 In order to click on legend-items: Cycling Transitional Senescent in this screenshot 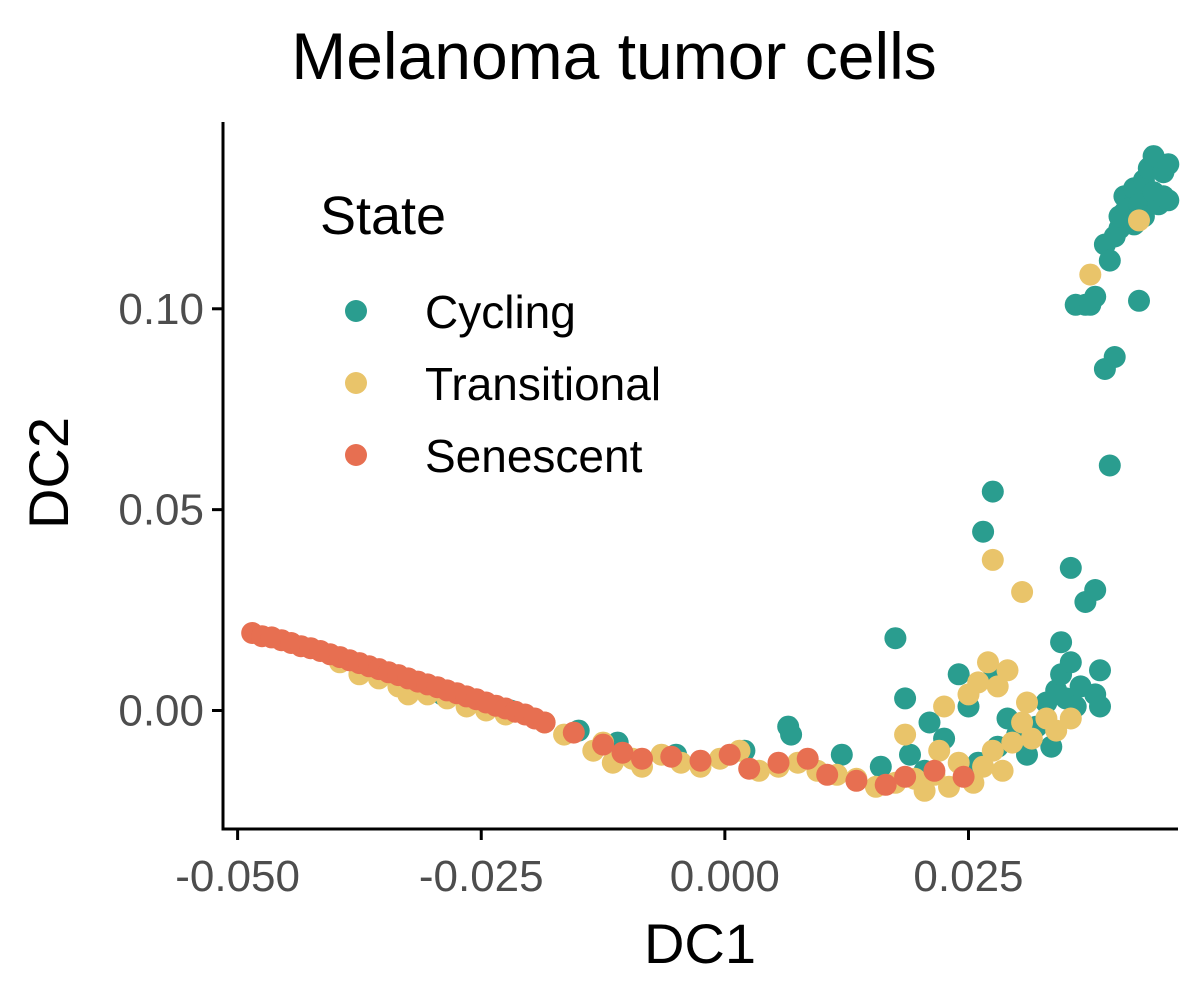, I will do `click(503, 384)`.